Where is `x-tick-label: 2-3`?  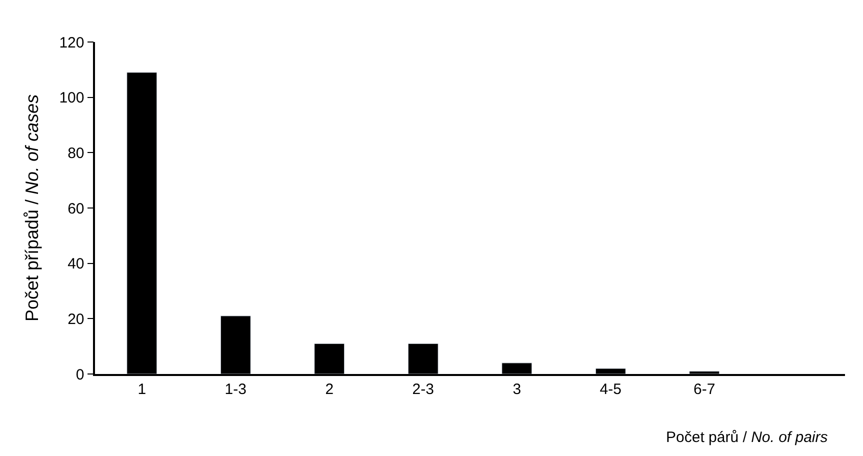 x-tick-label: 2-3 is located at coordinates (423, 389).